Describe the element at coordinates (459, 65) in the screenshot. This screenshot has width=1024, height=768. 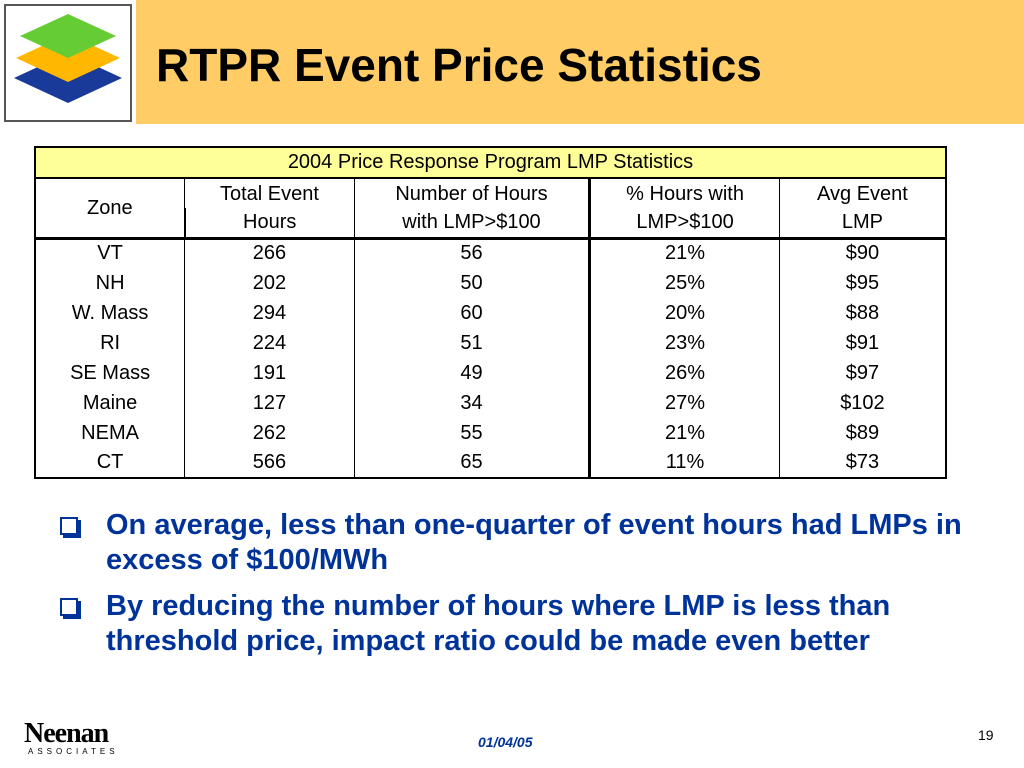
I see `page-title: RTPR Event Price Statistics` at that location.